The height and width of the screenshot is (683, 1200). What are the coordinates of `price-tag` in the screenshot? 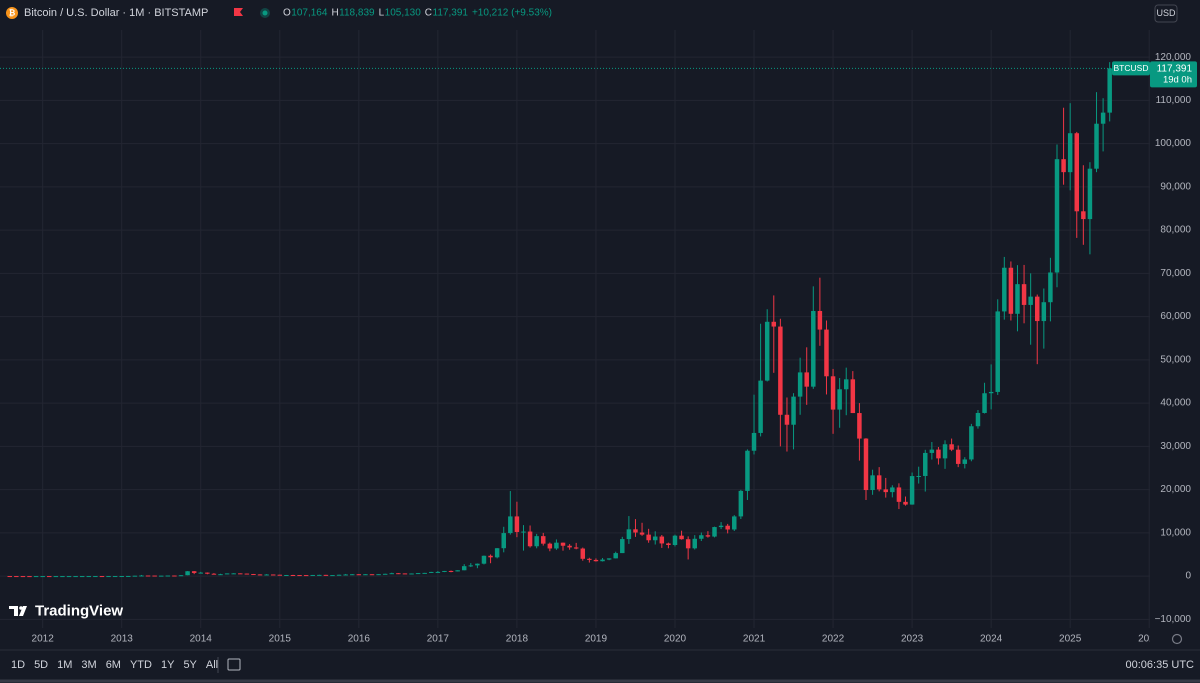 It's located at (1173, 74).